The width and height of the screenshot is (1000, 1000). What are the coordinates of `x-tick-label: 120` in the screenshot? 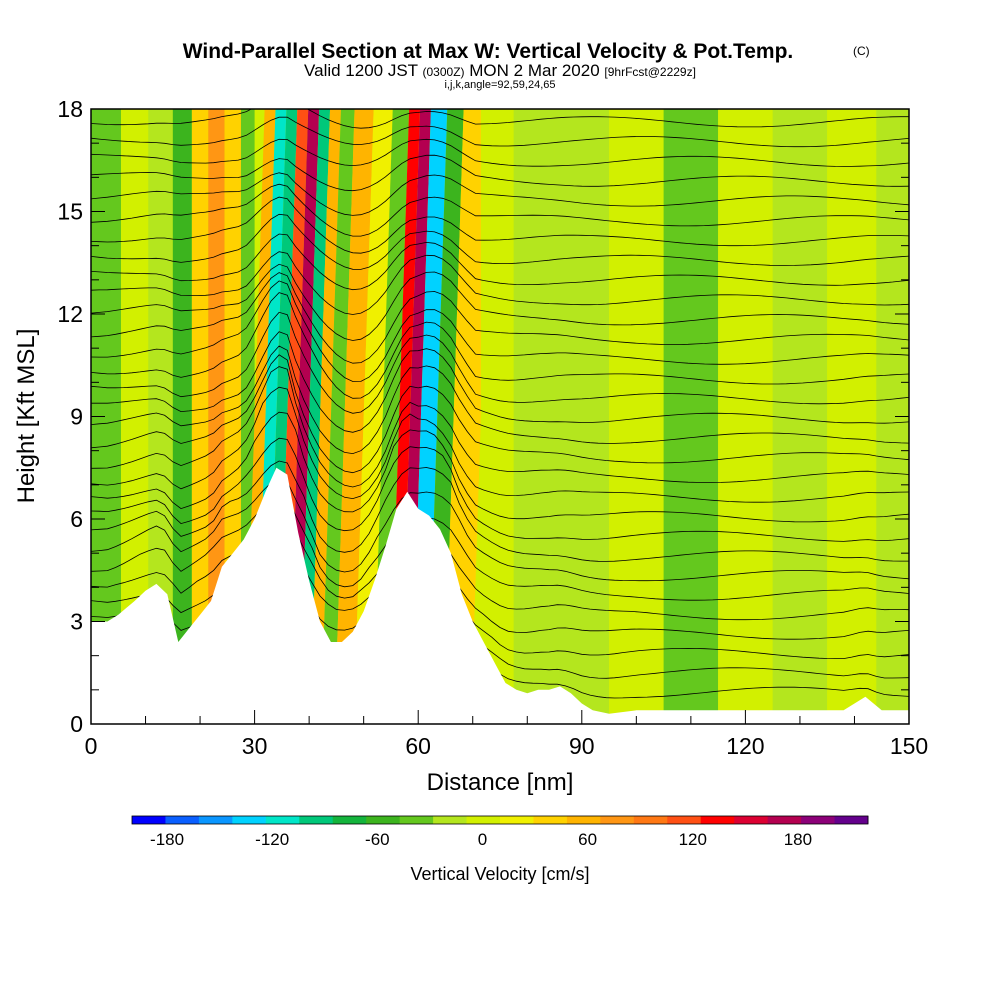 It's located at (745, 746).